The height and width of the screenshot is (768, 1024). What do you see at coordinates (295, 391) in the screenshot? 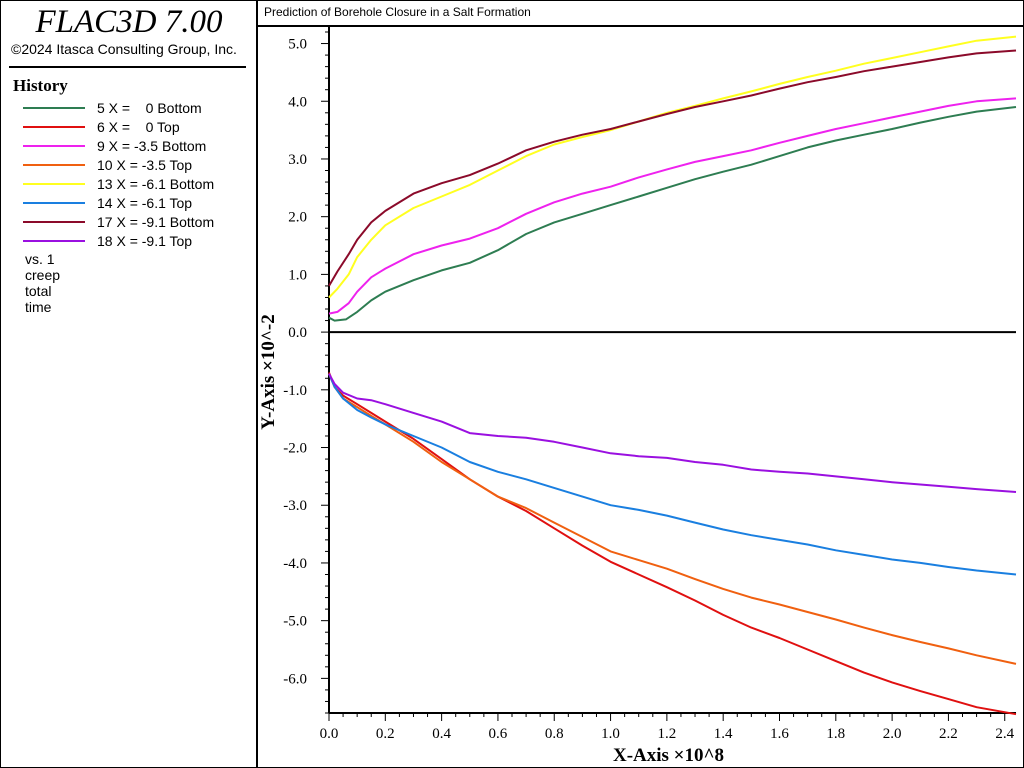
I see `y-tick-label: -1.0` at bounding box center [295, 391].